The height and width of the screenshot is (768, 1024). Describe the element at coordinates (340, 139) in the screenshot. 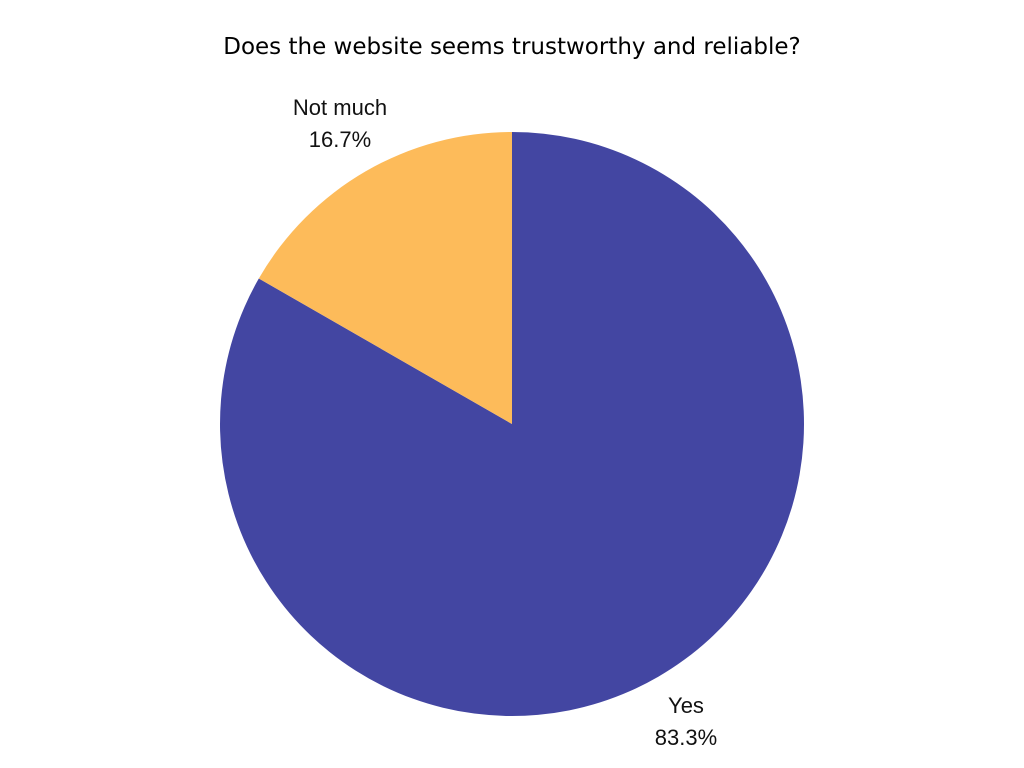

I see `slice-label-percent: 16.7%` at that location.